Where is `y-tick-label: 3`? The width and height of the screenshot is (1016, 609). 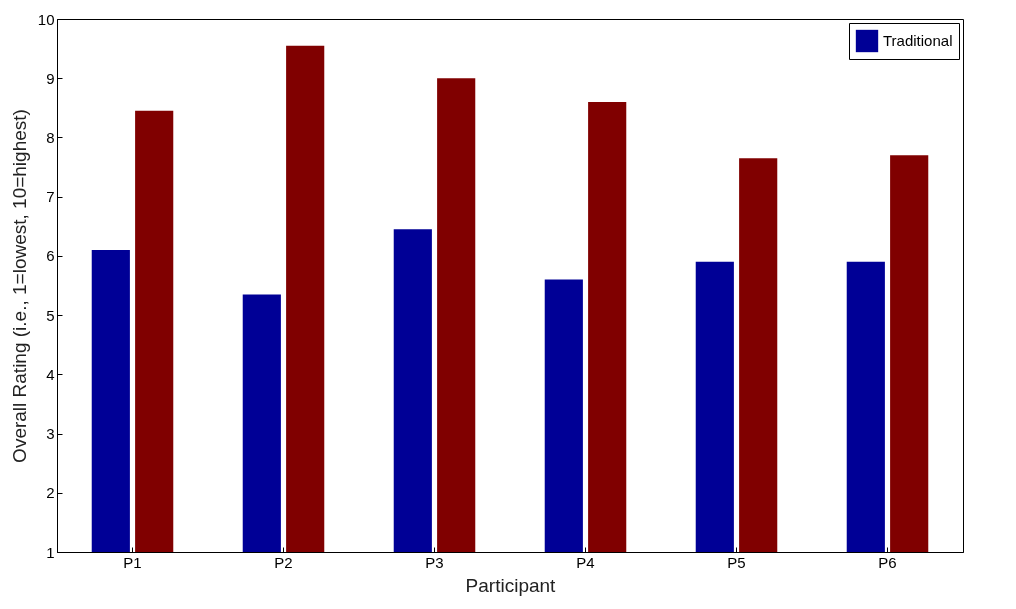 y-tick-label: 3 is located at coordinates (50, 434).